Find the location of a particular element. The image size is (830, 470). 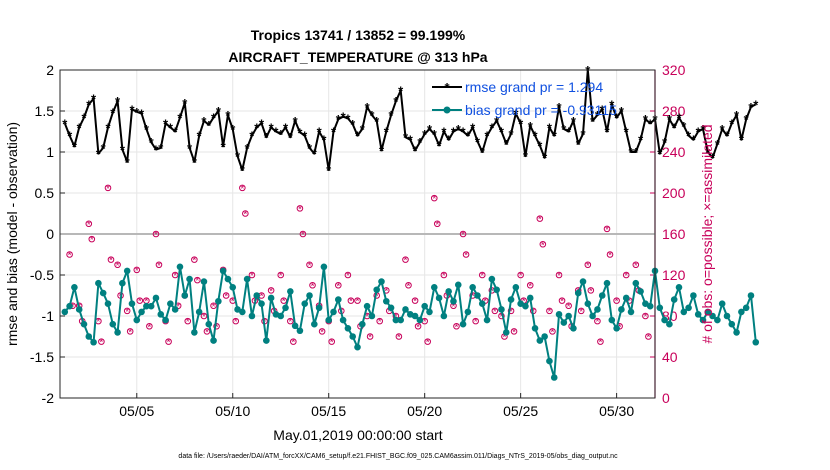

chart-subtitle: AIRCRAFT_TEMPERATURE @ 313 hPa is located at coordinates (357, 57).